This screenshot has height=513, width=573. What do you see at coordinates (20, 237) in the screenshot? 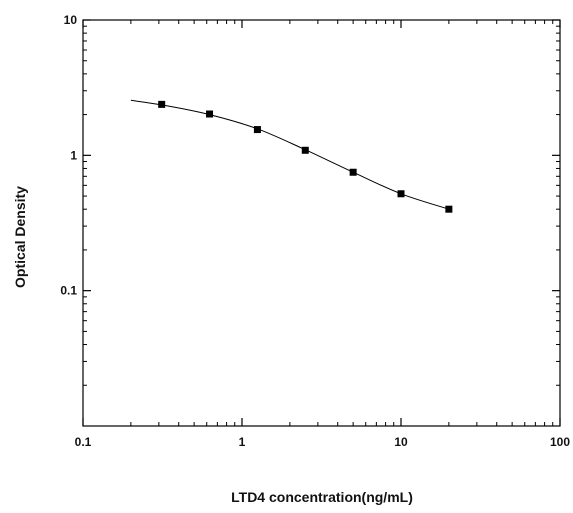
I see `y-axis-title: Optical Density` at bounding box center [20, 237].